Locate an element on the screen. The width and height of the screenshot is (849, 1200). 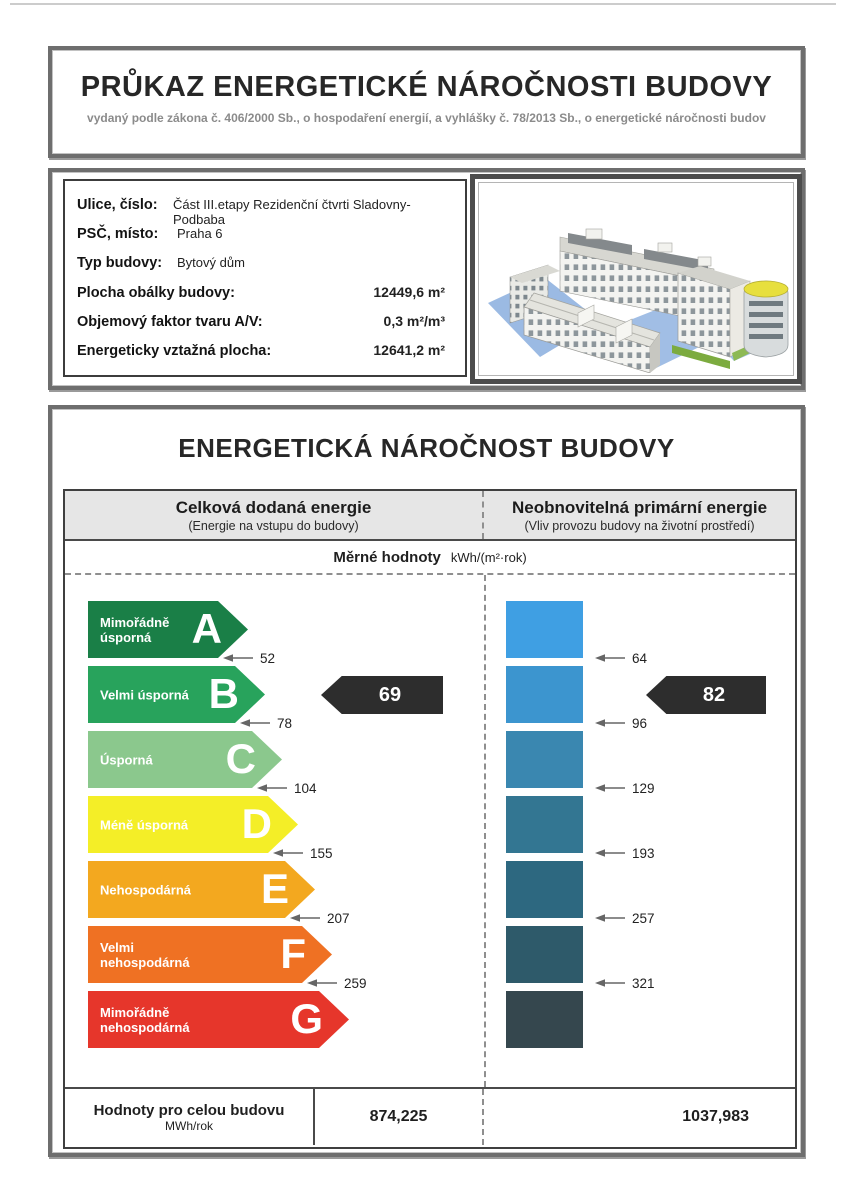
threshold-value: 321 is located at coordinates (643, 983).